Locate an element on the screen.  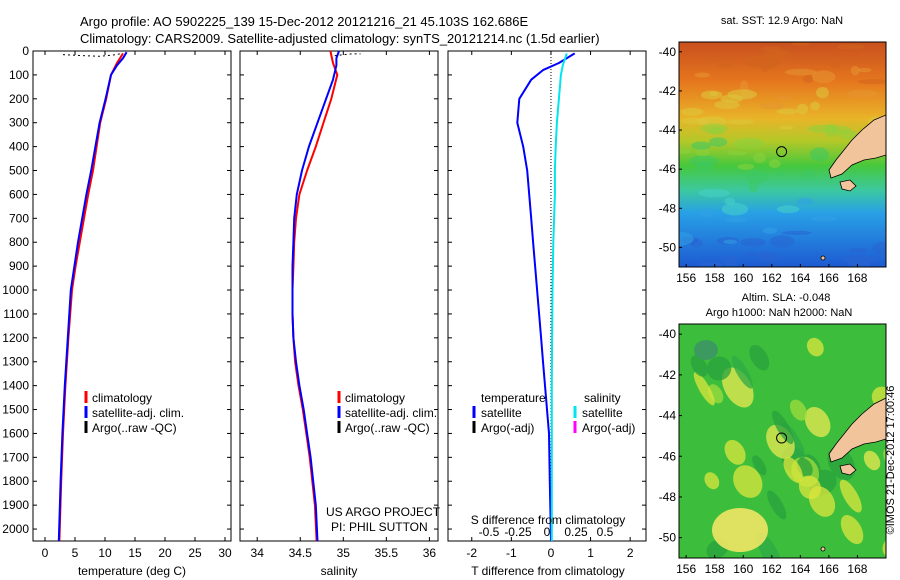
sla-map-subtitle: Argo h1000: NaN h2000: NaN is located at coordinates (779, 313).